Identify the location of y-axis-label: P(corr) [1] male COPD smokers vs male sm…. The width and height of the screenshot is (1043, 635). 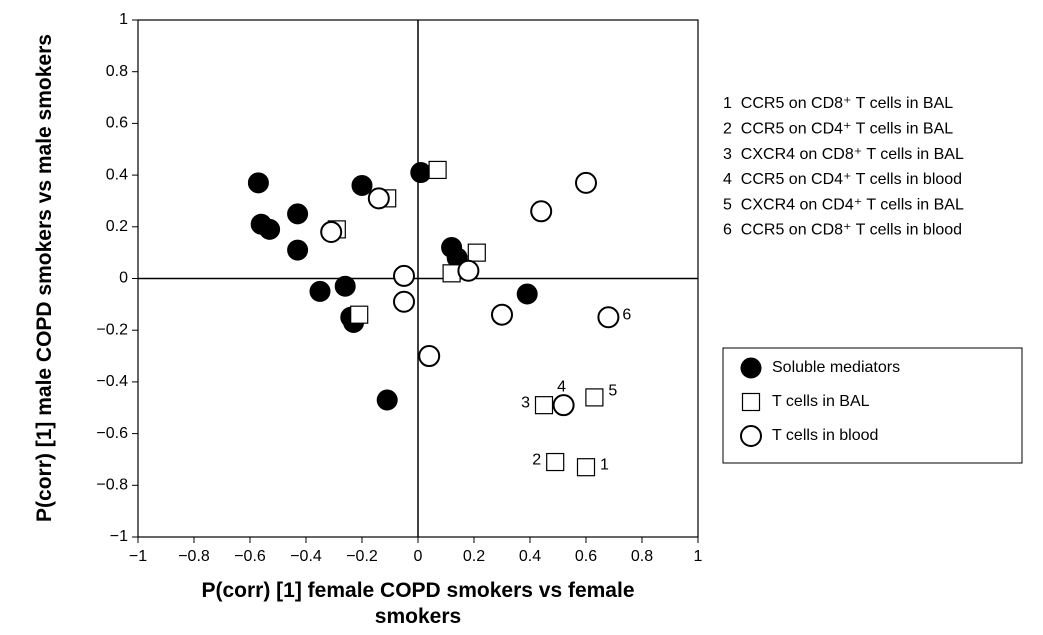
(44, 278).